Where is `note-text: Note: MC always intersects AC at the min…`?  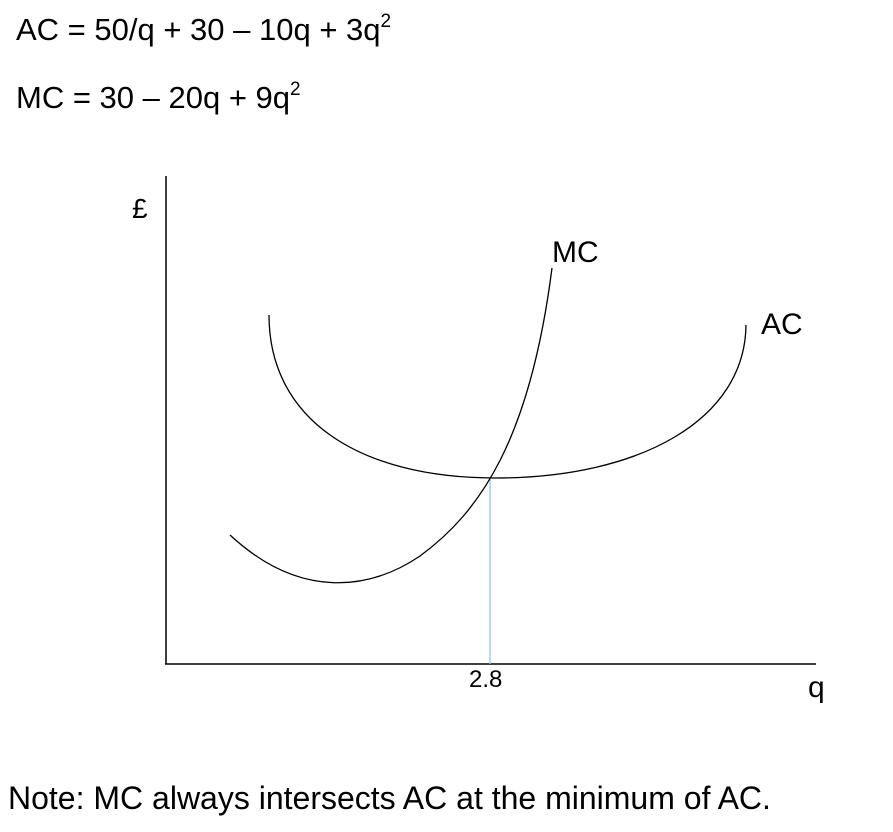
note-text: Note: MC always intersects AC at the min… is located at coordinates (389, 798).